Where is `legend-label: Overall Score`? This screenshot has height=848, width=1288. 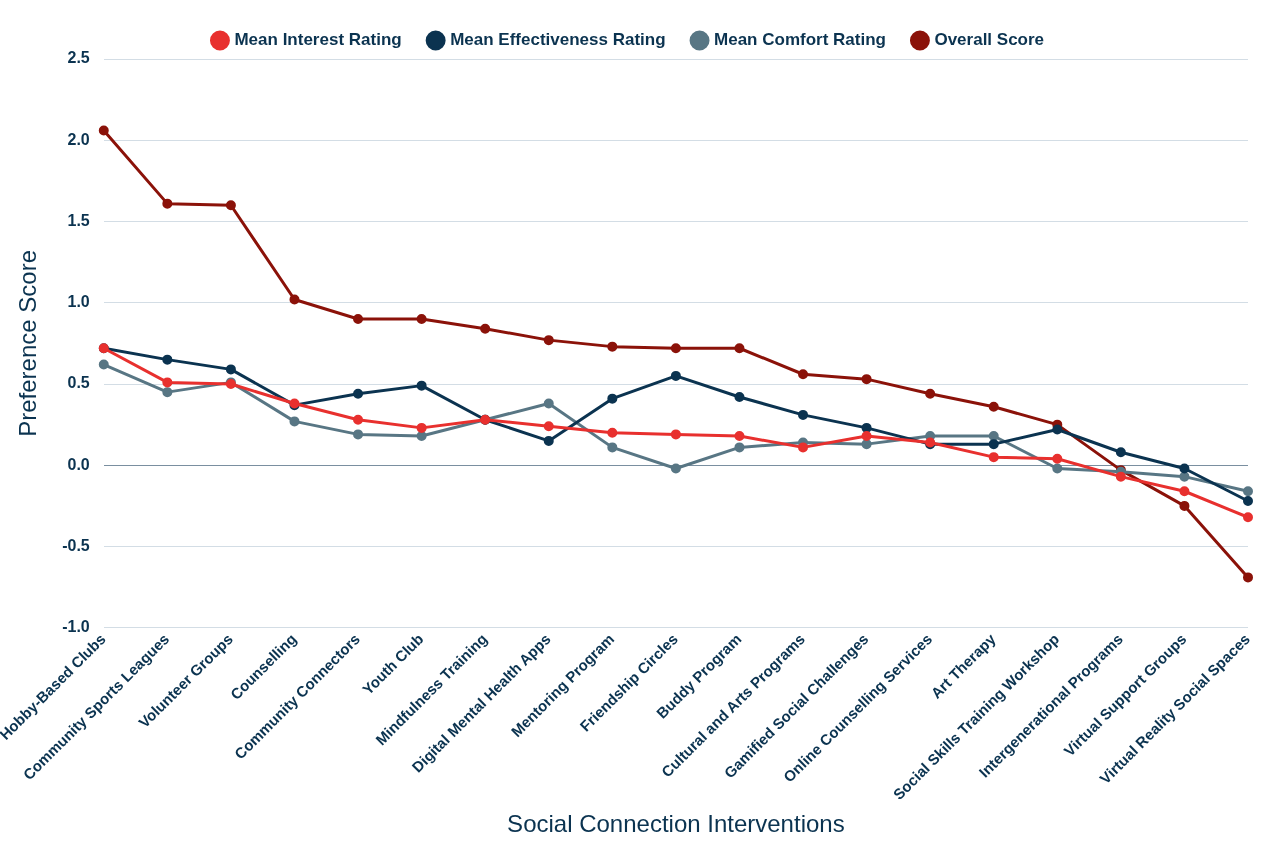
legend-label: Overall Score is located at coordinates (989, 40).